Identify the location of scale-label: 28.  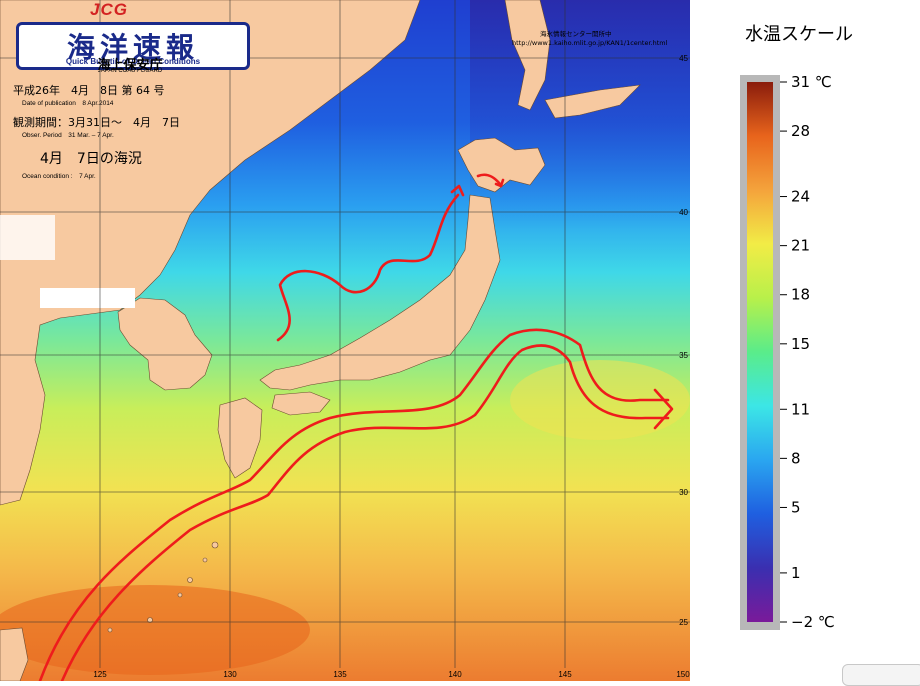
(800, 131).